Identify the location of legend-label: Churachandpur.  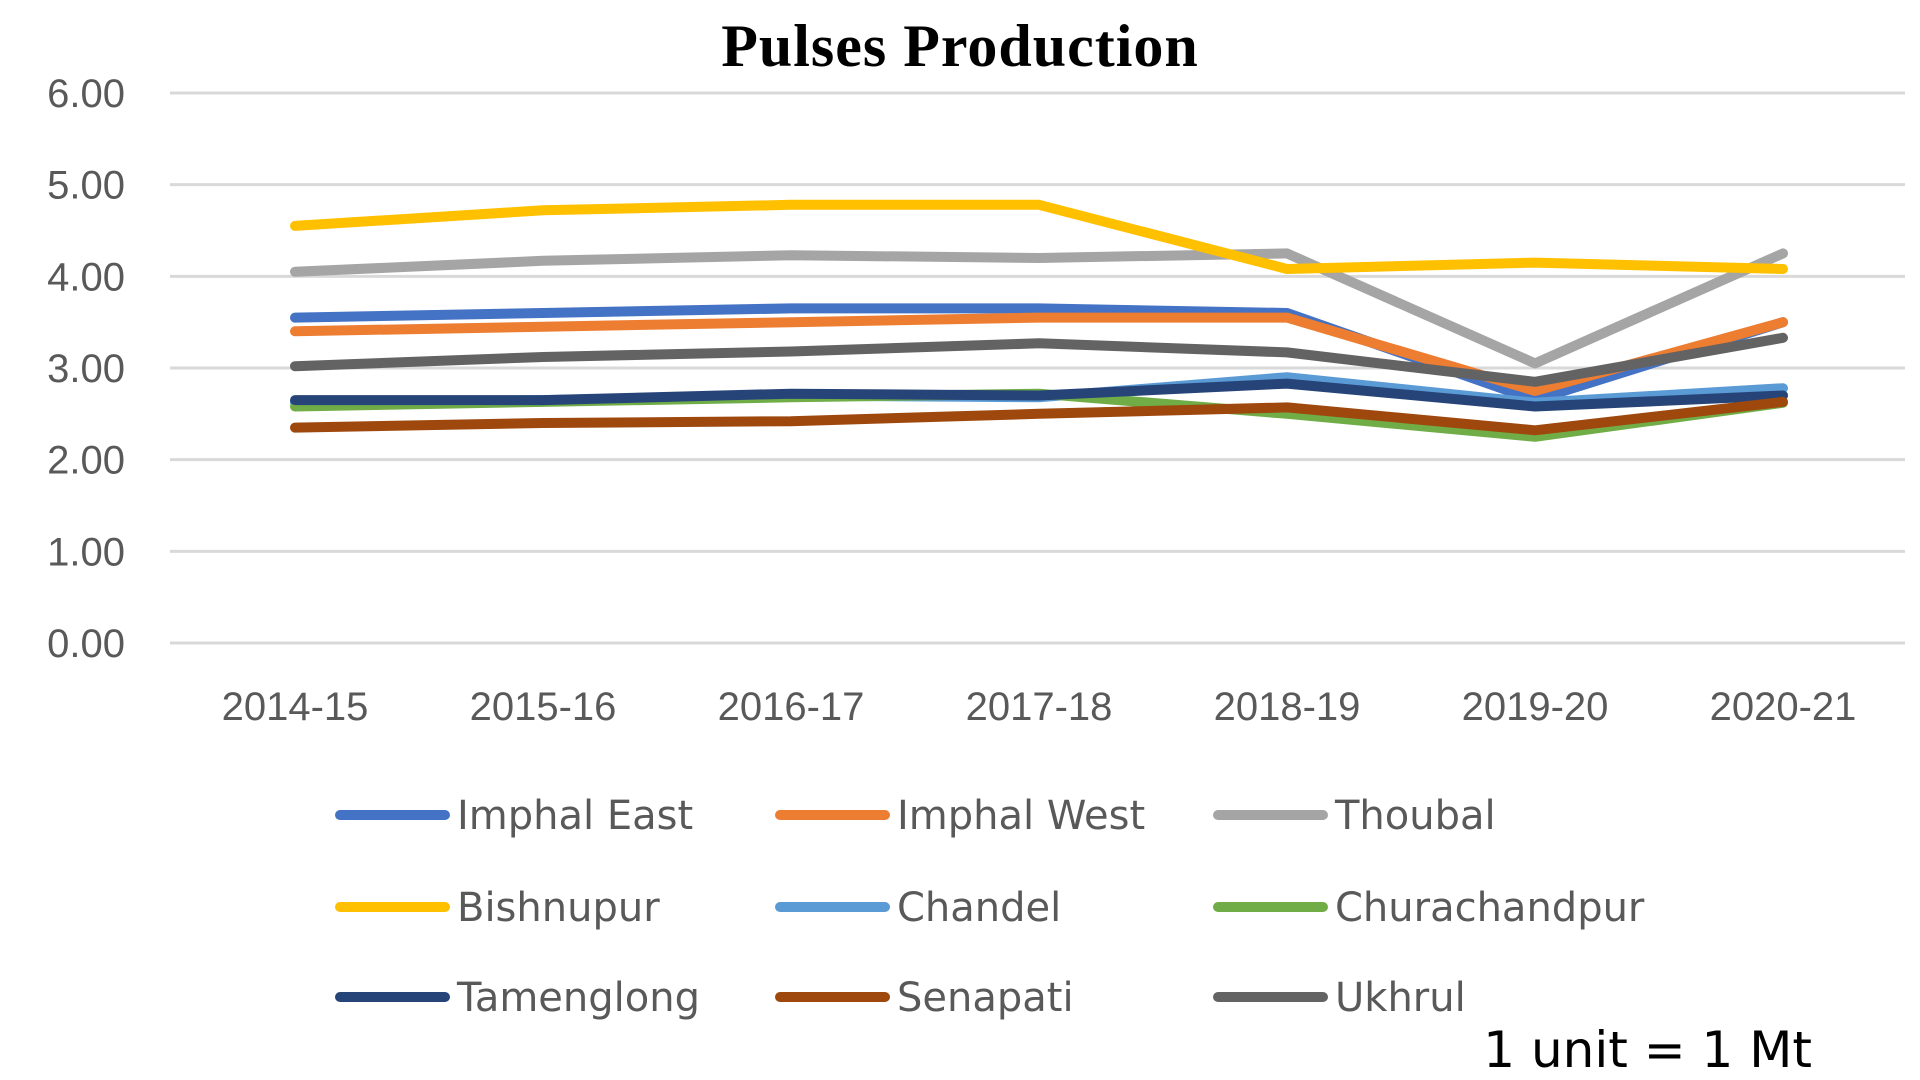
(1490, 908).